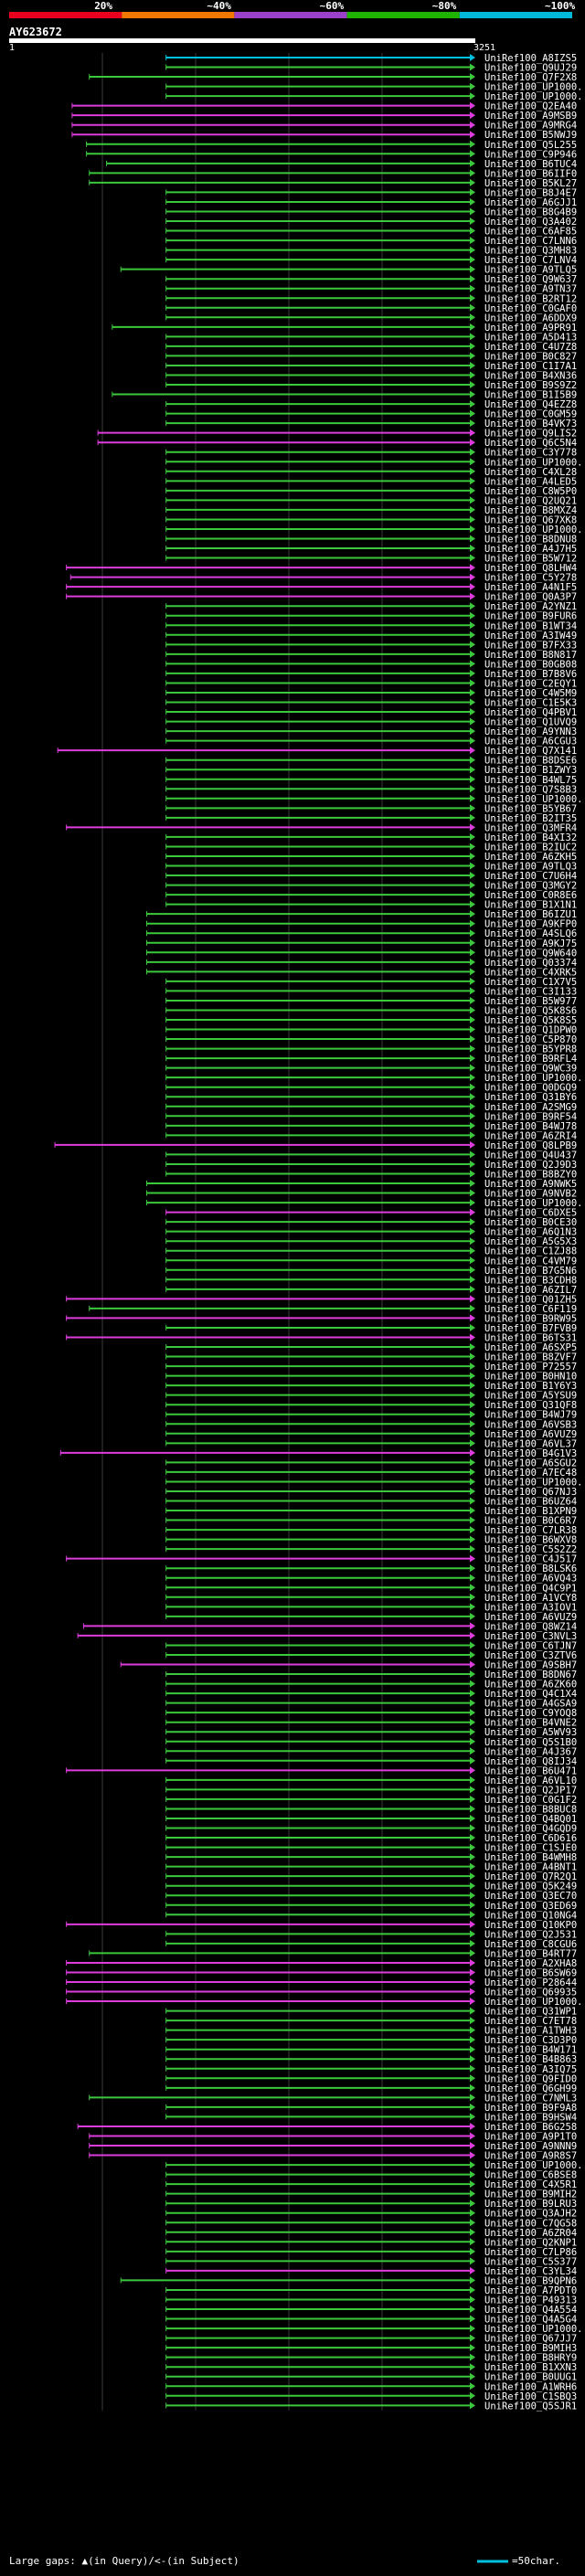 The width and height of the screenshot is (585, 2576). What do you see at coordinates (531, 1896) in the screenshot?
I see `hit-label: UniRef100_Q3EC70` at bounding box center [531, 1896].